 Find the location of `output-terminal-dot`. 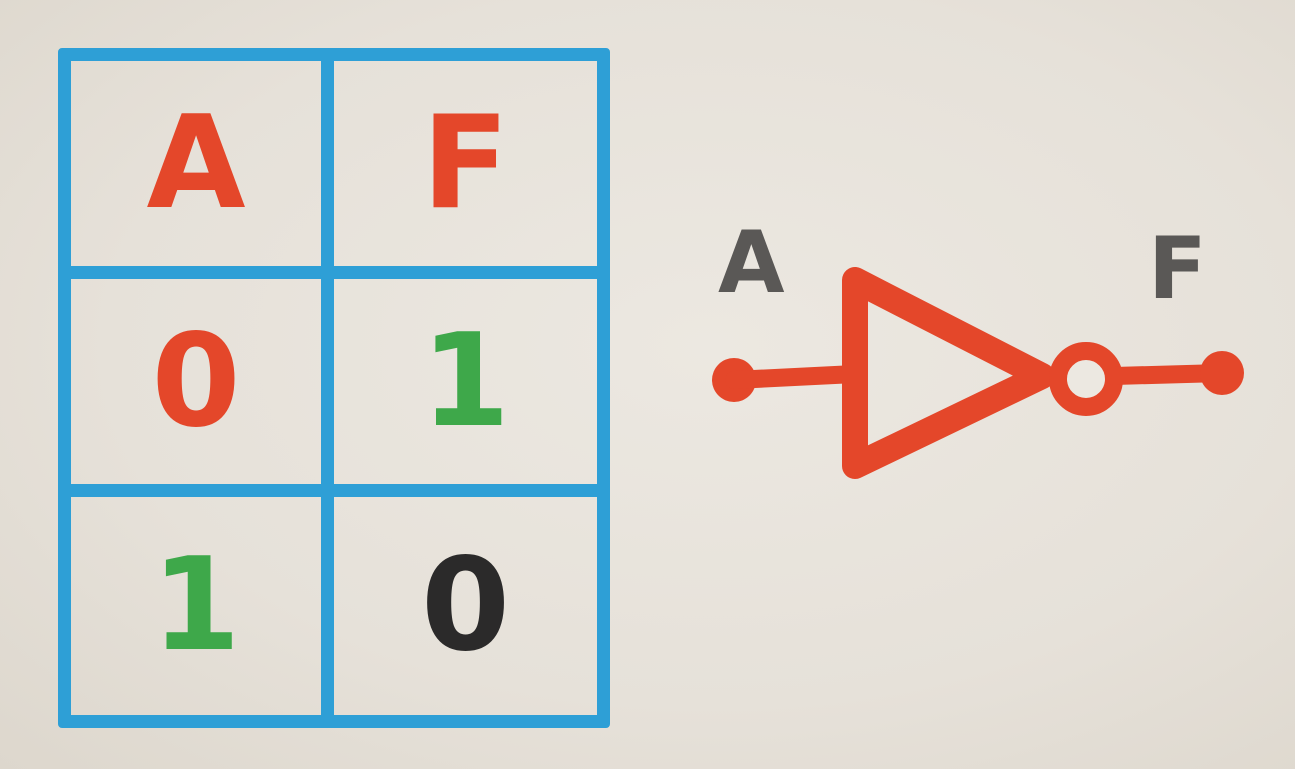

output-terminal-dot is located at coordinates (1222, 373).